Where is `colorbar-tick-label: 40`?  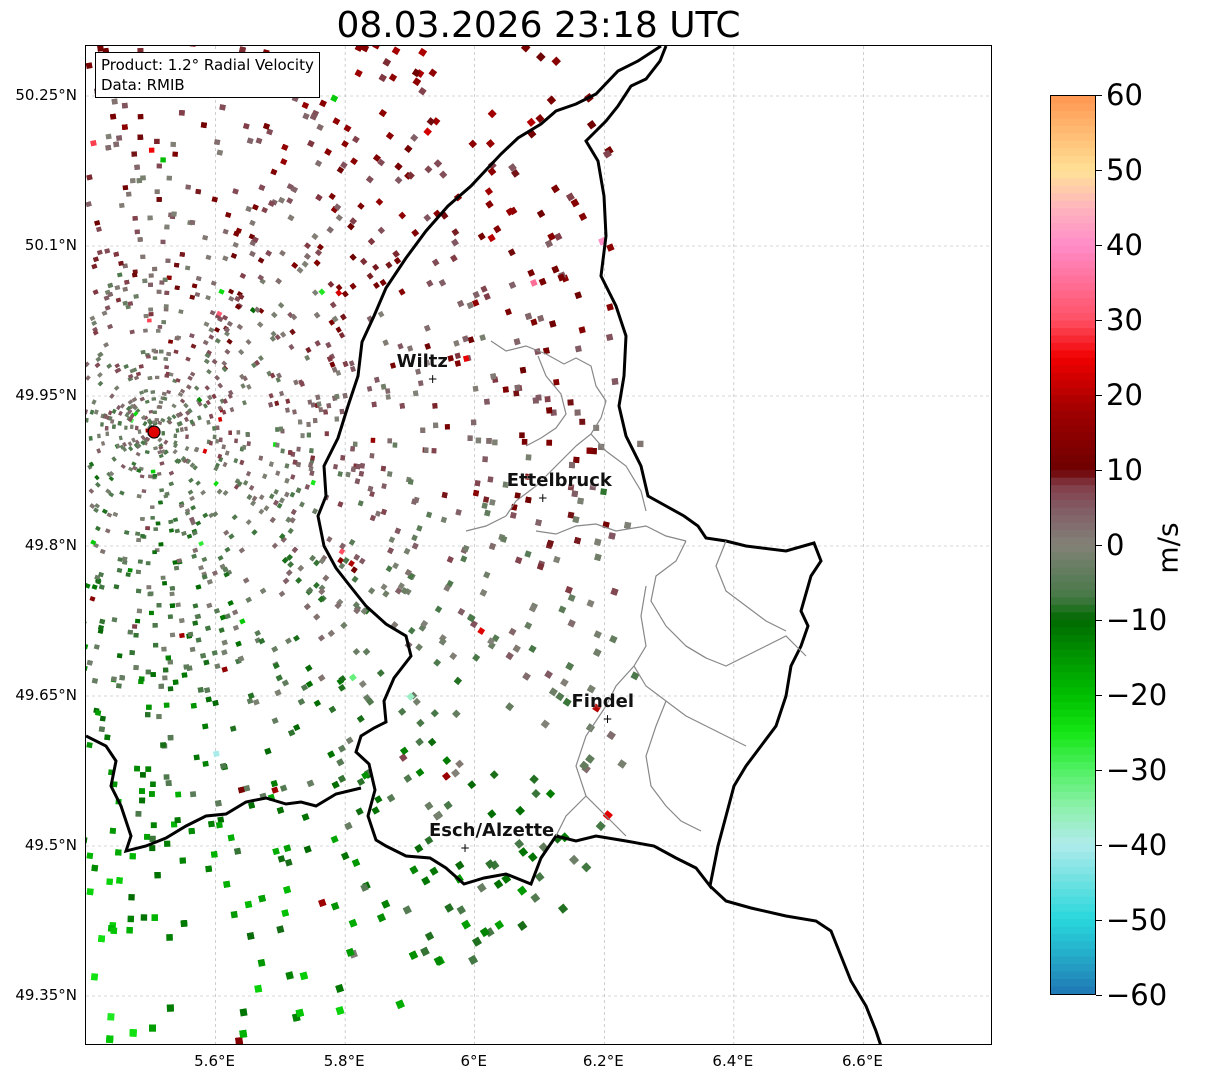 colorbar-tick-label: 40 is located at coordinates (1124, 245).